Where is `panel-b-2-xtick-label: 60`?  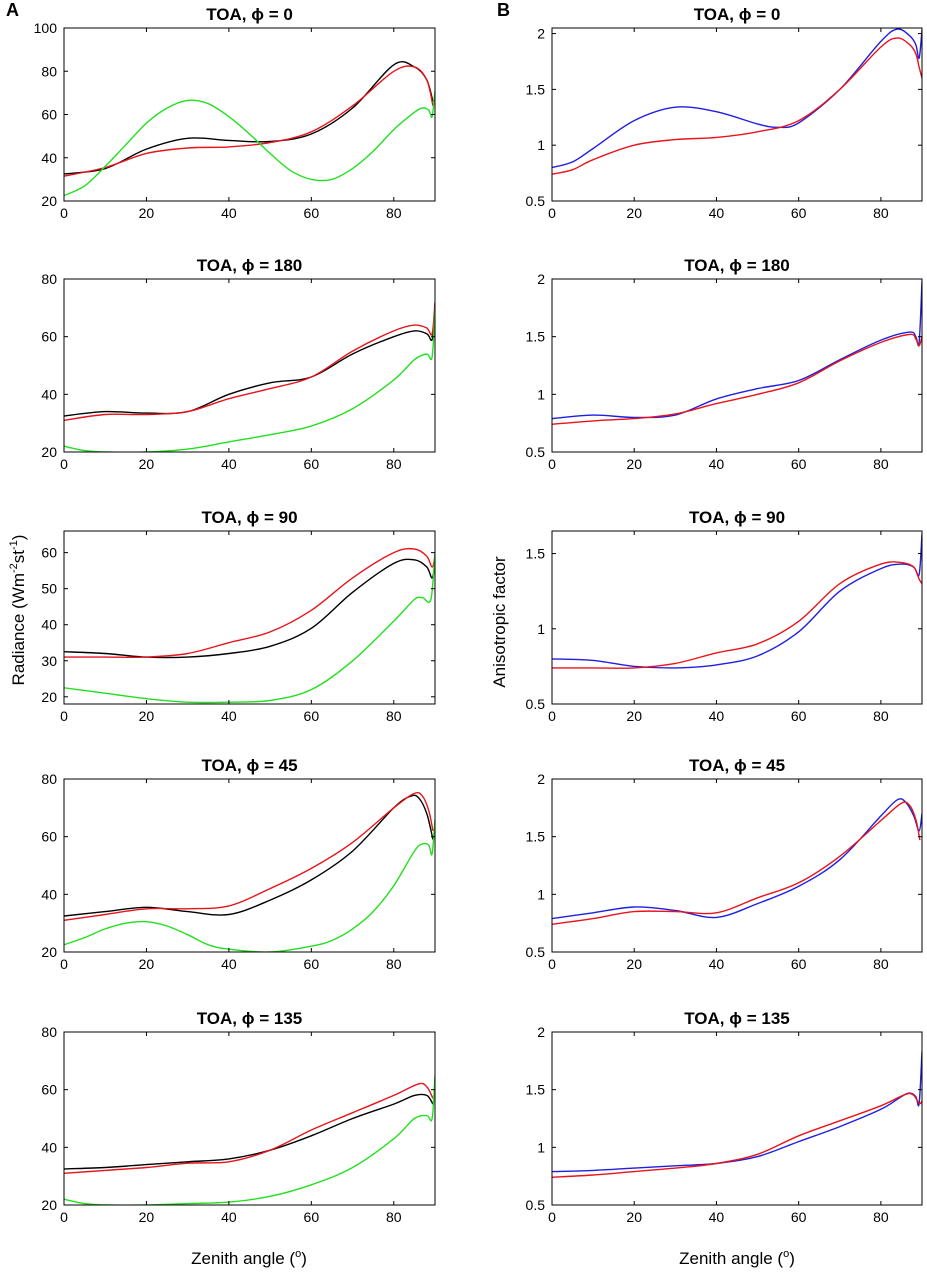
panel-b-2-xtick-label: 60 is located at coordinates (799, 716).